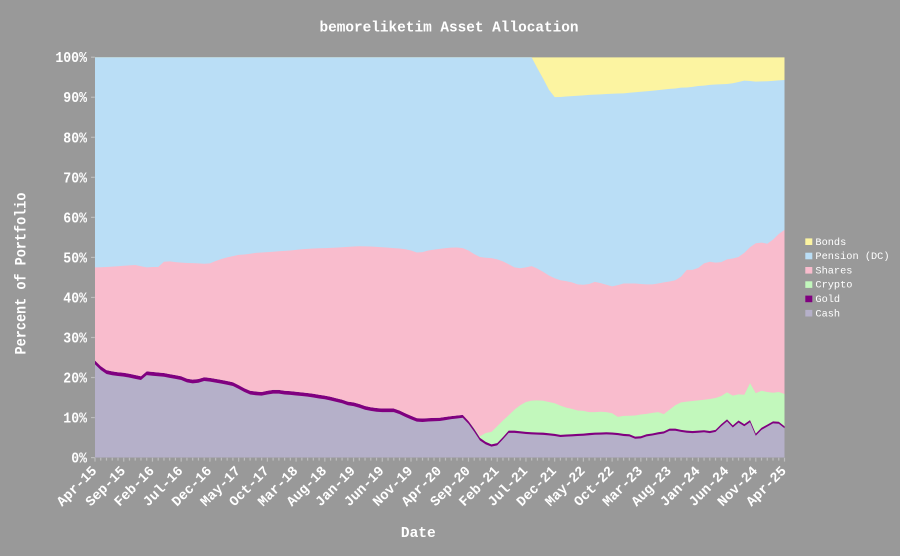 Image resolution: width=900 pixels, height=556 pixels. Describe the element at coordinates (71, 58) in the screenshot. I see `svg-text: 100%` at that location.